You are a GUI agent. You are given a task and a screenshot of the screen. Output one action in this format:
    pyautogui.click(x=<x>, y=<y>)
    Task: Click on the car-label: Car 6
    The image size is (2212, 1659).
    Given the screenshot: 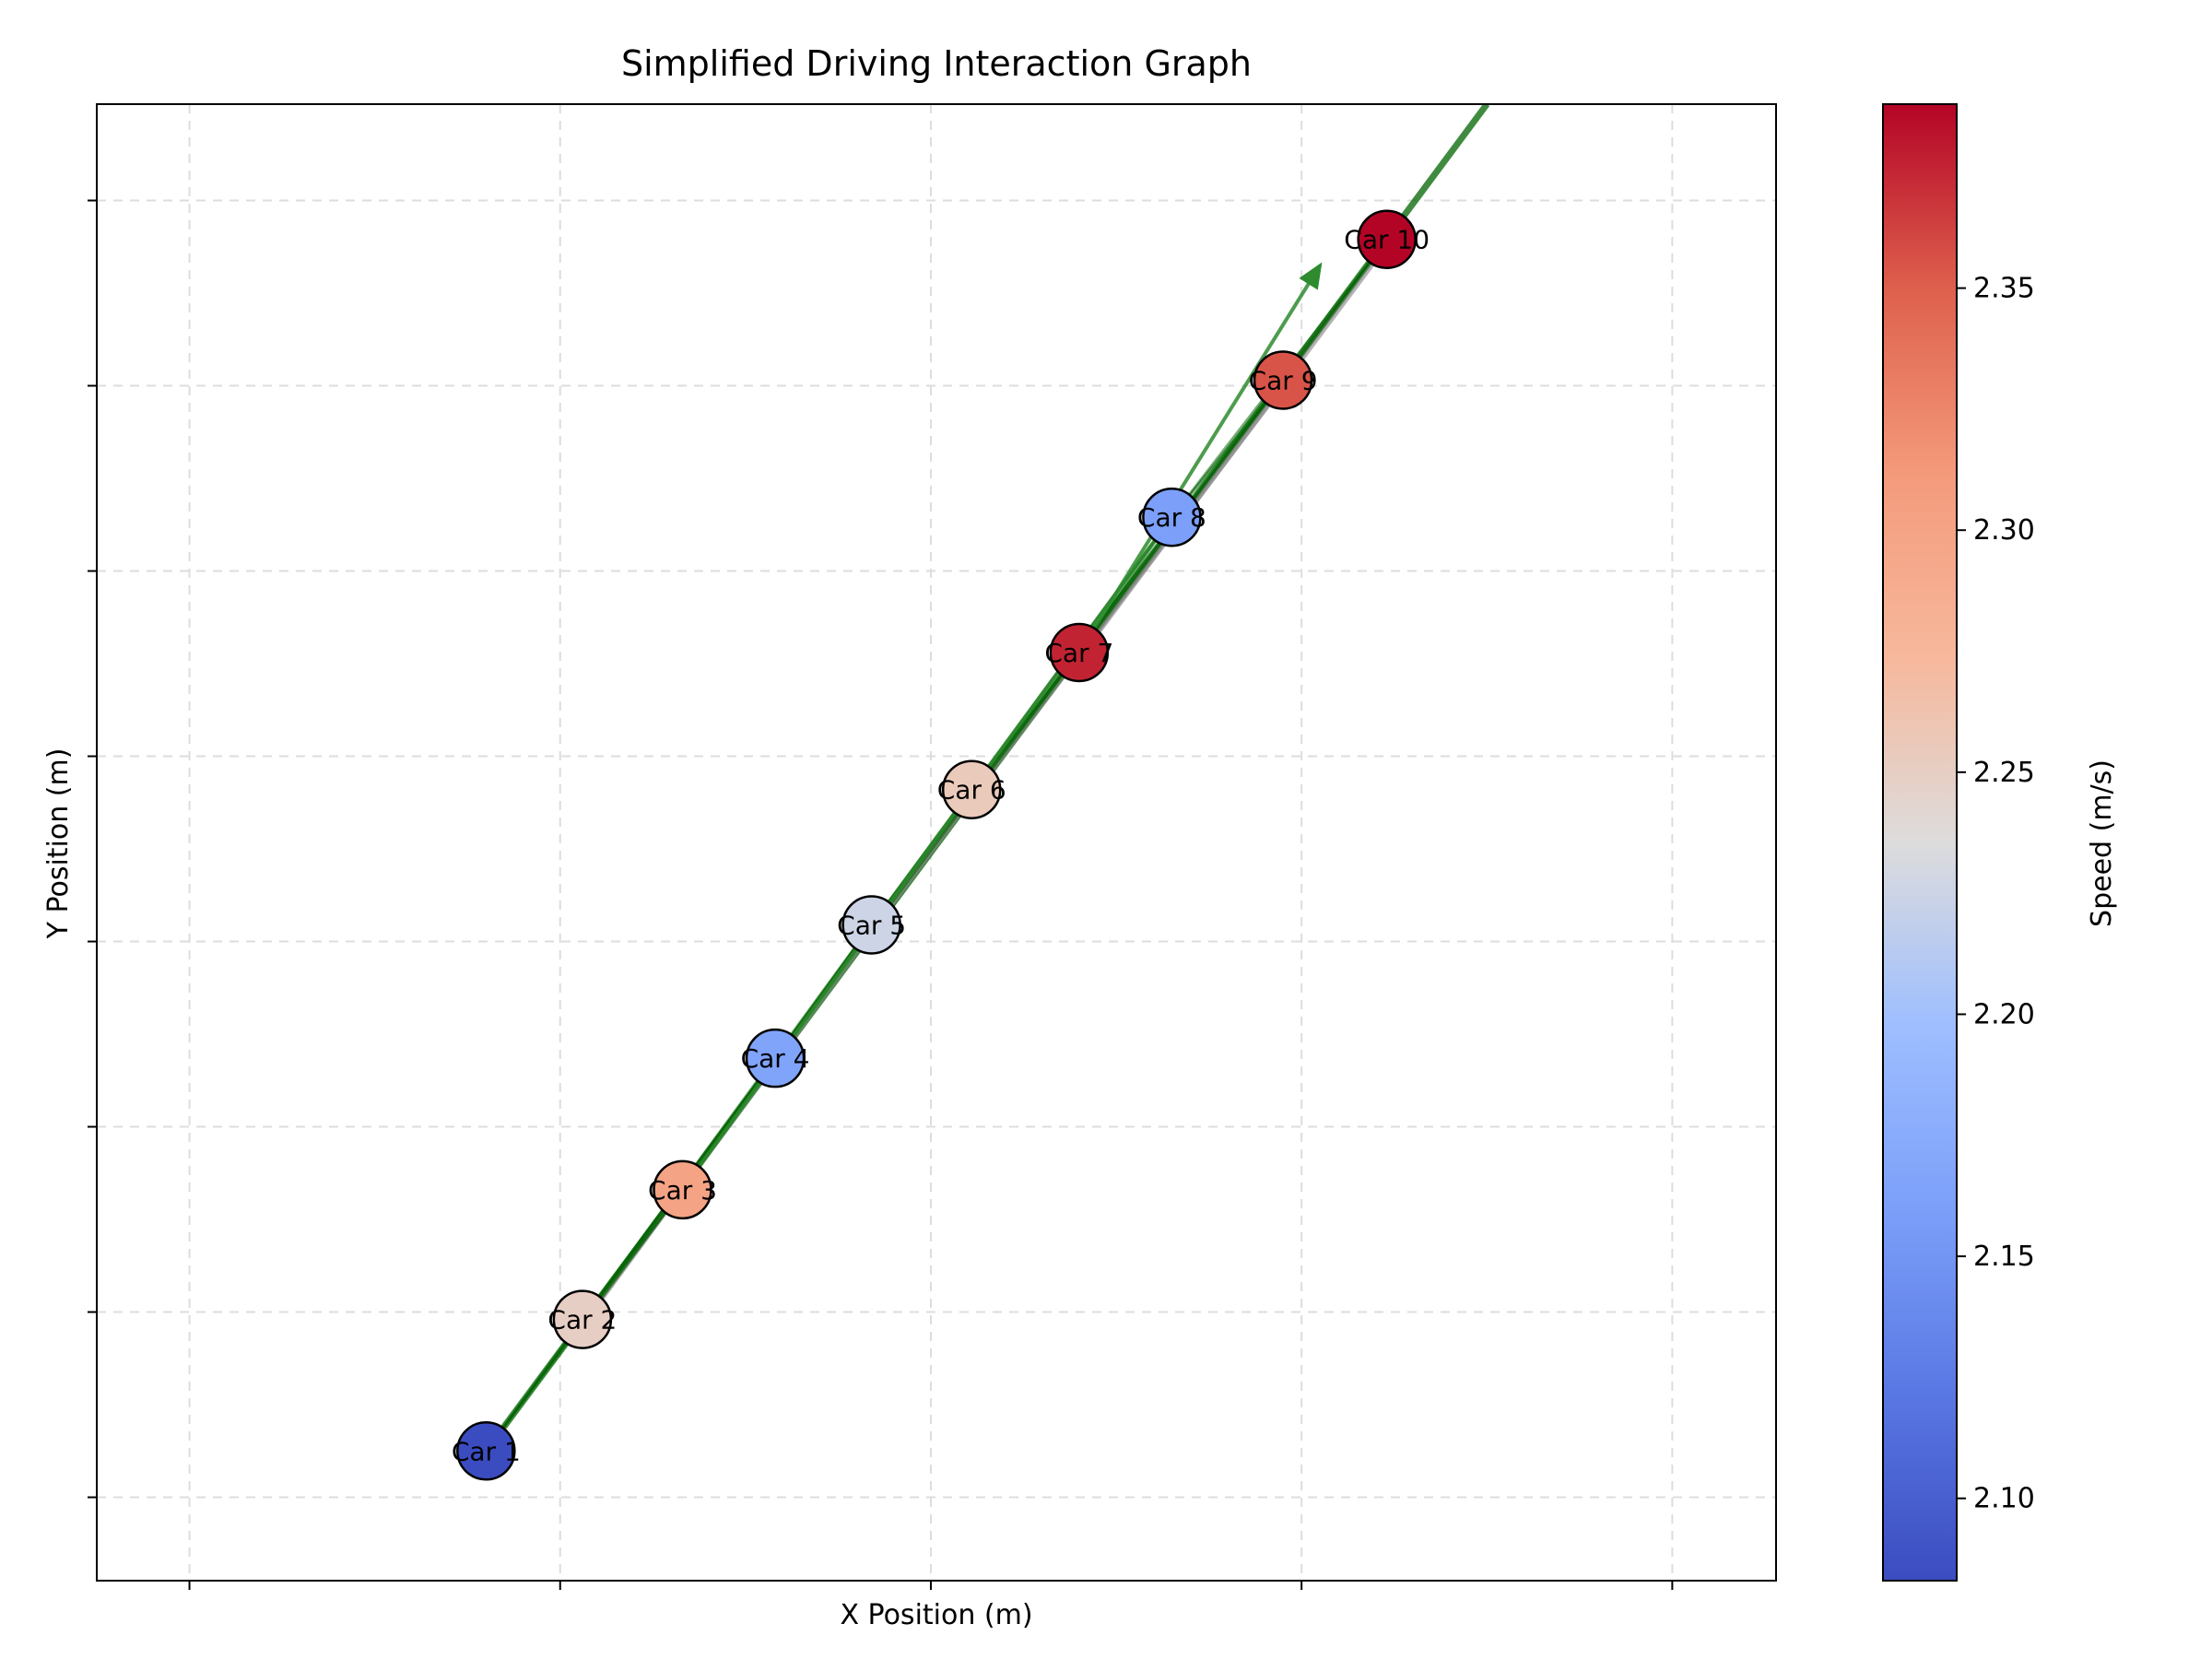 What is the action you would take?
    pyautogui.click(x=971, y=790)
    